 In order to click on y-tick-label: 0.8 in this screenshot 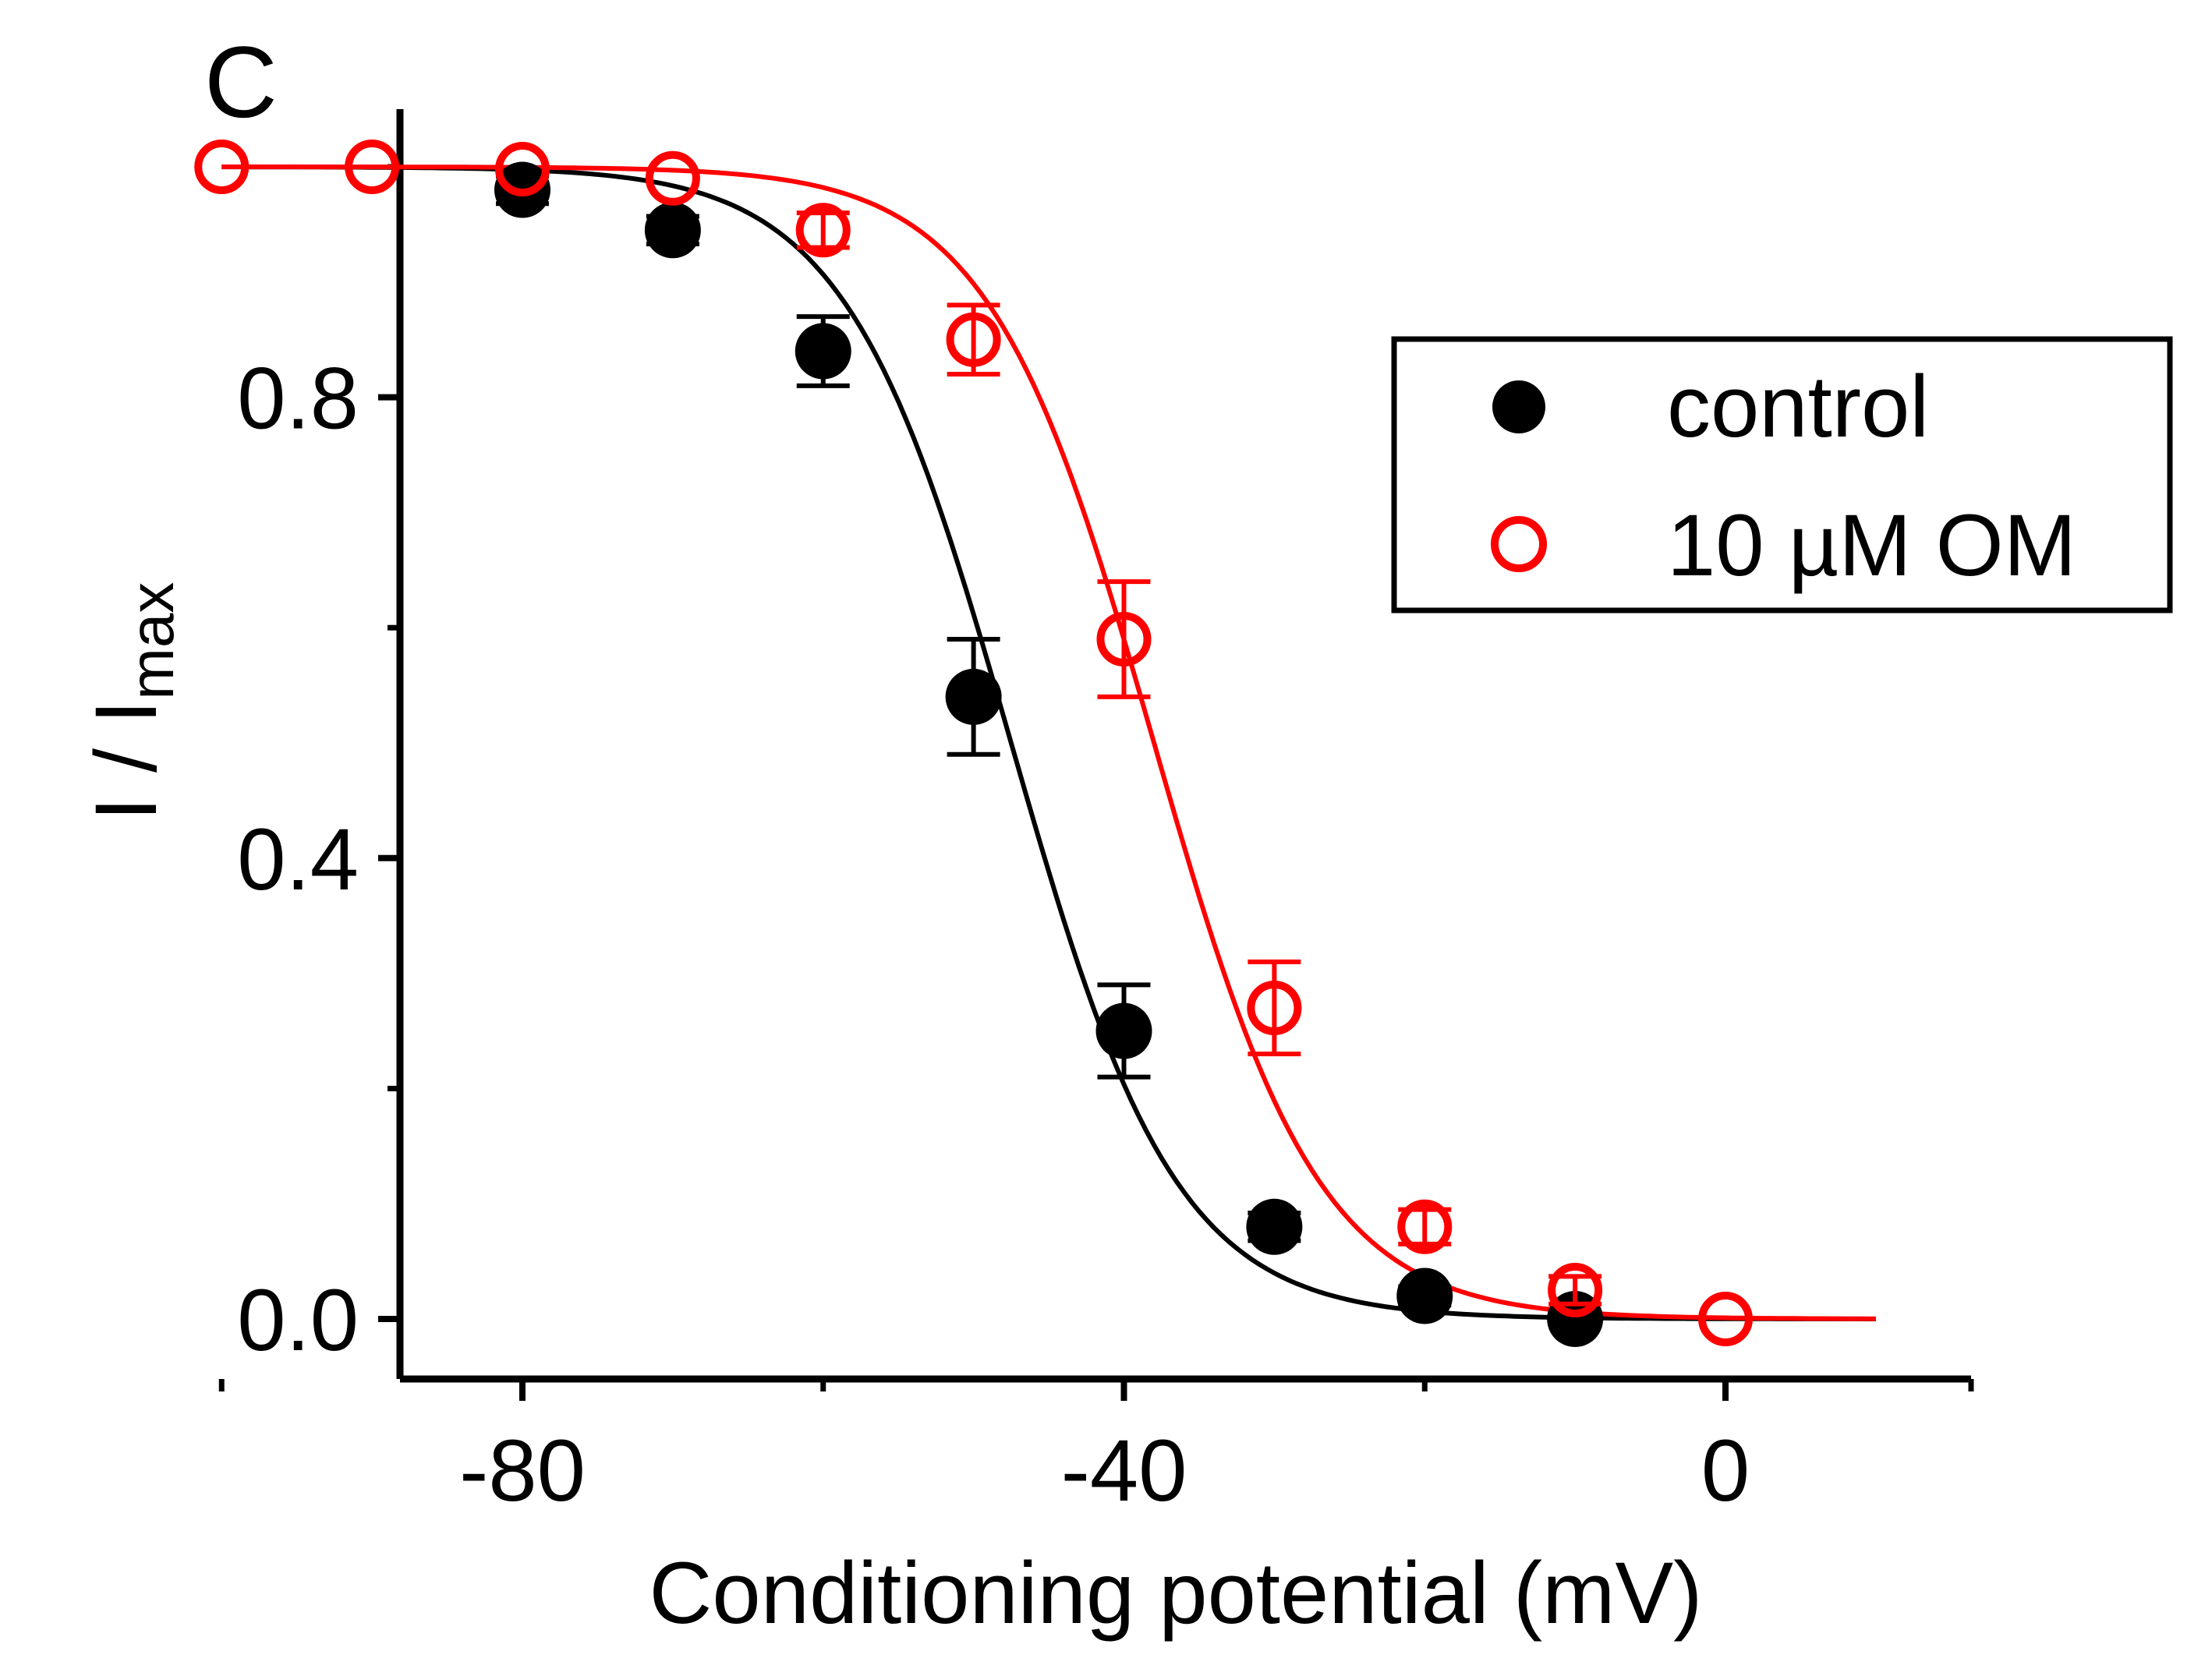, I will do `click(298, 399)`.